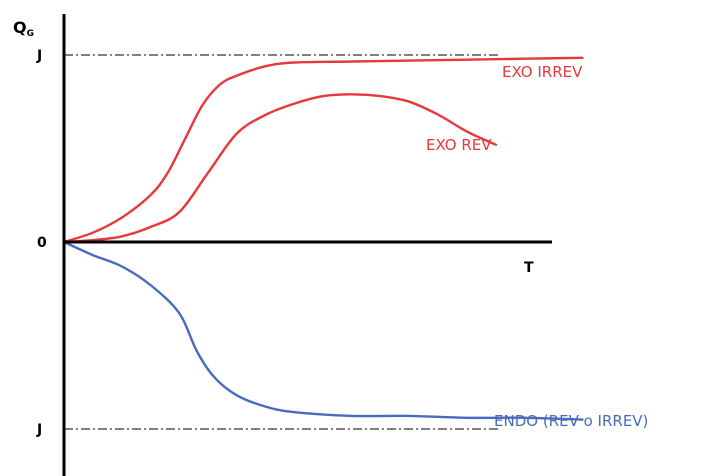 The height and width of the screenshot is (476, 707). I want to click on series-label-exo-irrev: EXO IRREV, so click(542, 72).